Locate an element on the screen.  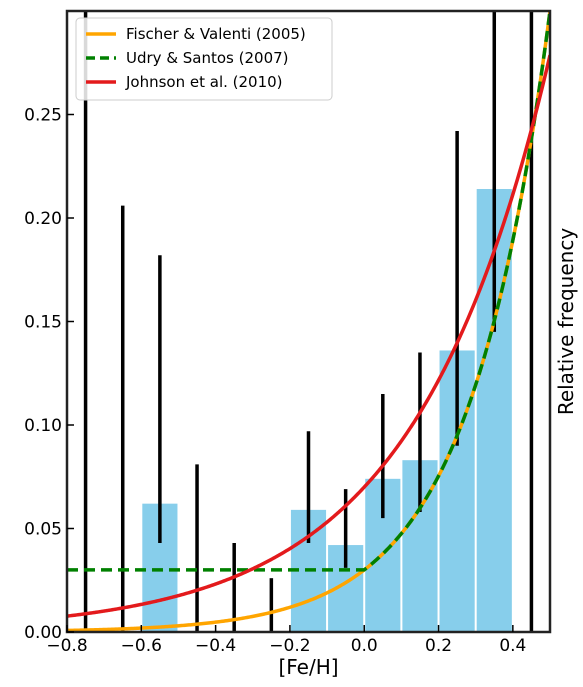
x-tick-label: 0.2 is located at coordinates (438, 646).